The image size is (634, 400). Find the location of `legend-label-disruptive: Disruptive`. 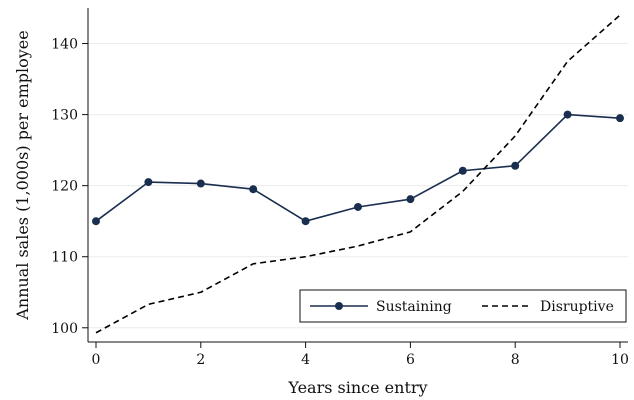

legend-label-disruptive: Disruptive is located at coordinates (577, 307).